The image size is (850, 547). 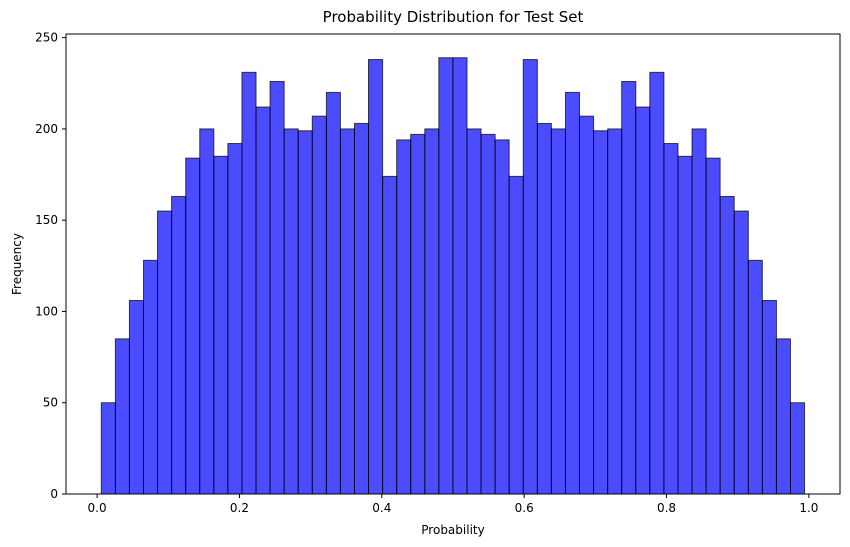 I want to click on y-tick-label: 100, so click(x=46, y=311).